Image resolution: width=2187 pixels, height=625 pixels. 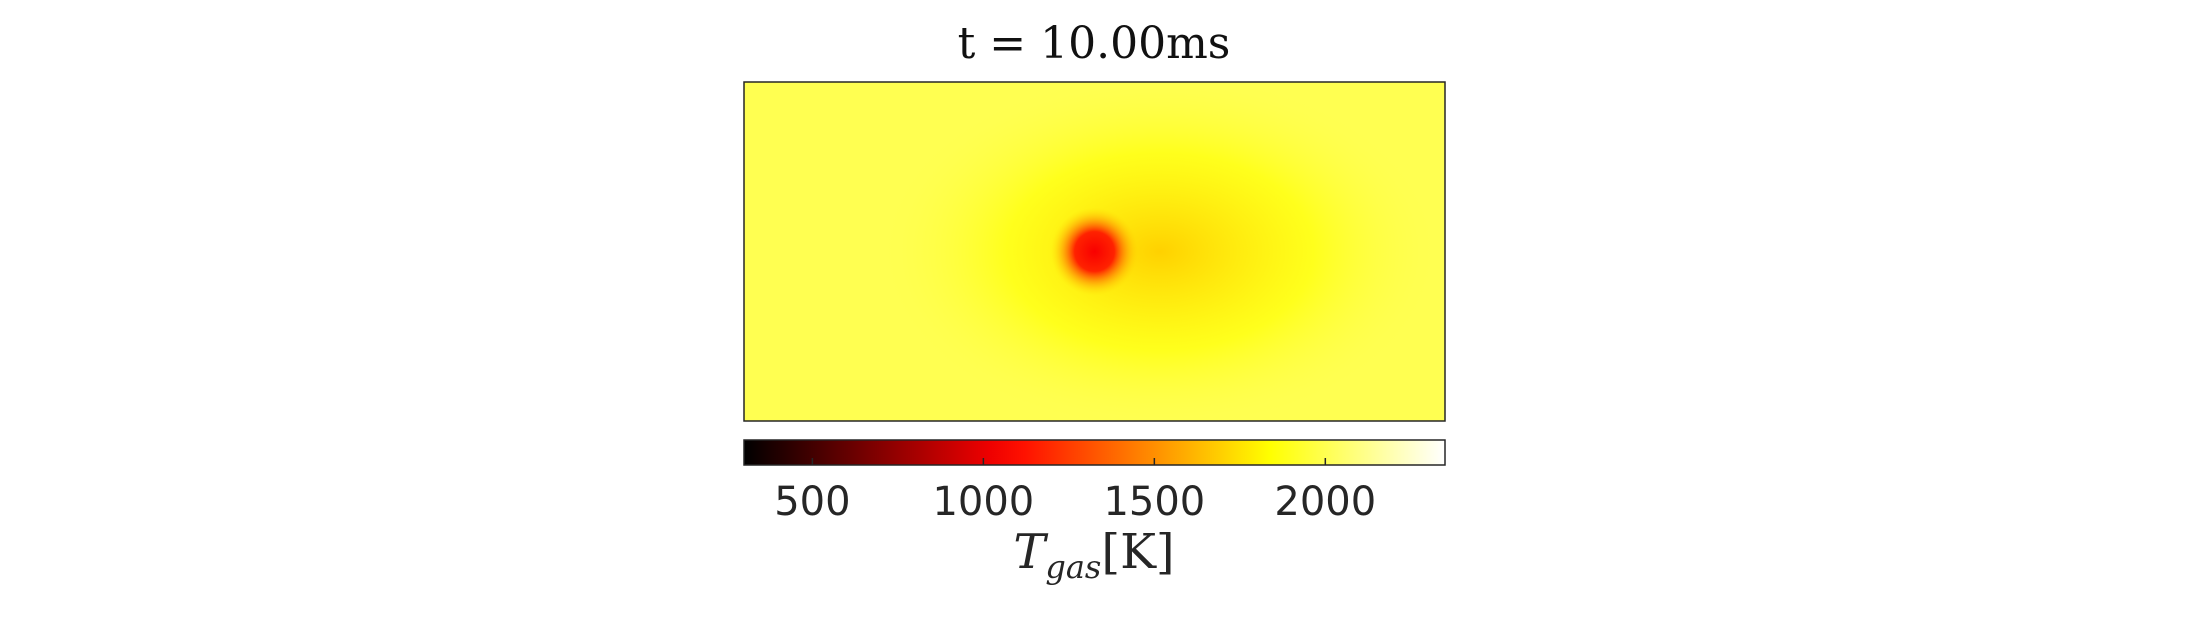 I want to click on colorbar-label-unit: [K], so click(x=1137, y=552).